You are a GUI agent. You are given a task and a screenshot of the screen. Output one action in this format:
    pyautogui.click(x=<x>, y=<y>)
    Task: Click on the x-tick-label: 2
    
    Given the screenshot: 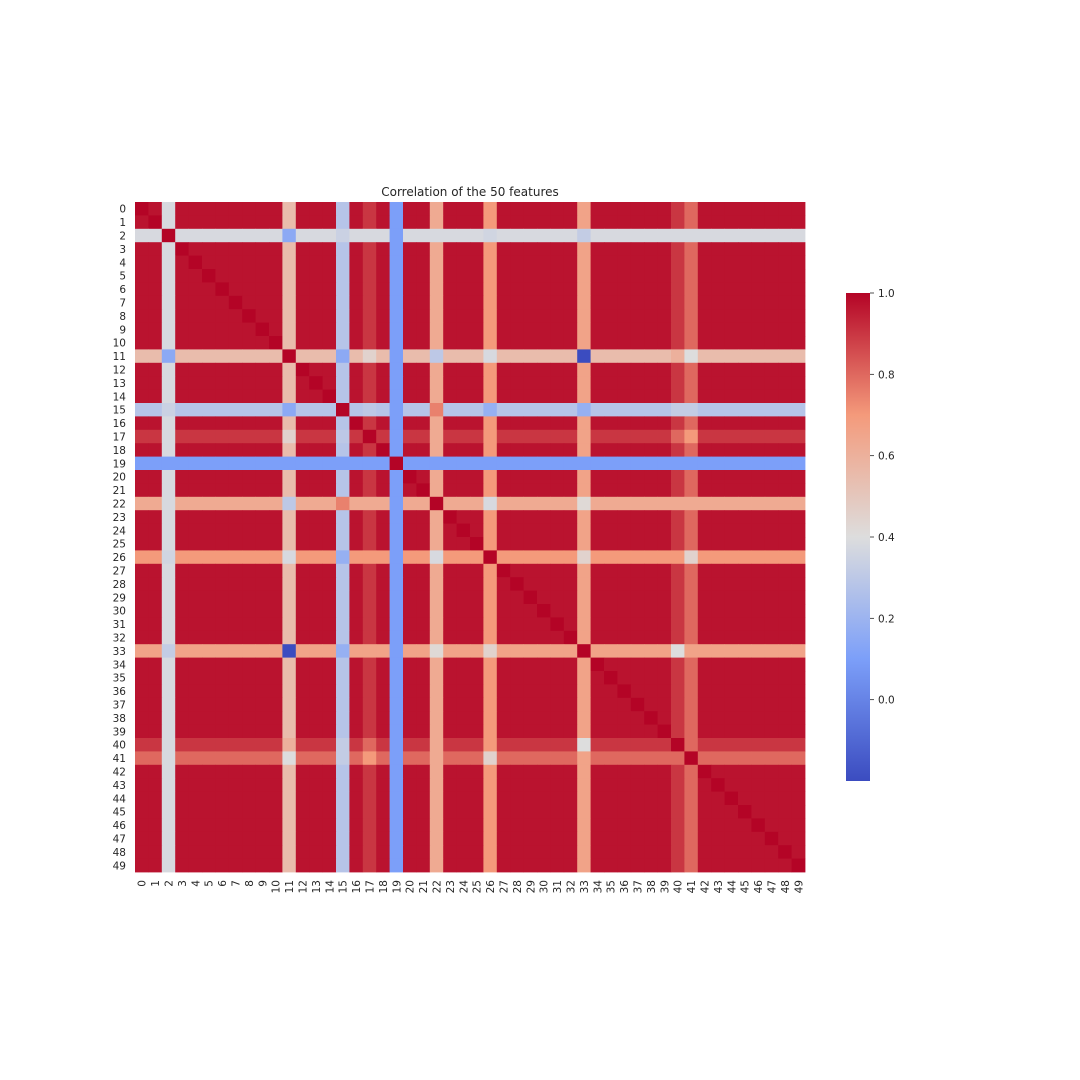 What is the action you would take?
    pyautogui.click(x=170, y=883)
    